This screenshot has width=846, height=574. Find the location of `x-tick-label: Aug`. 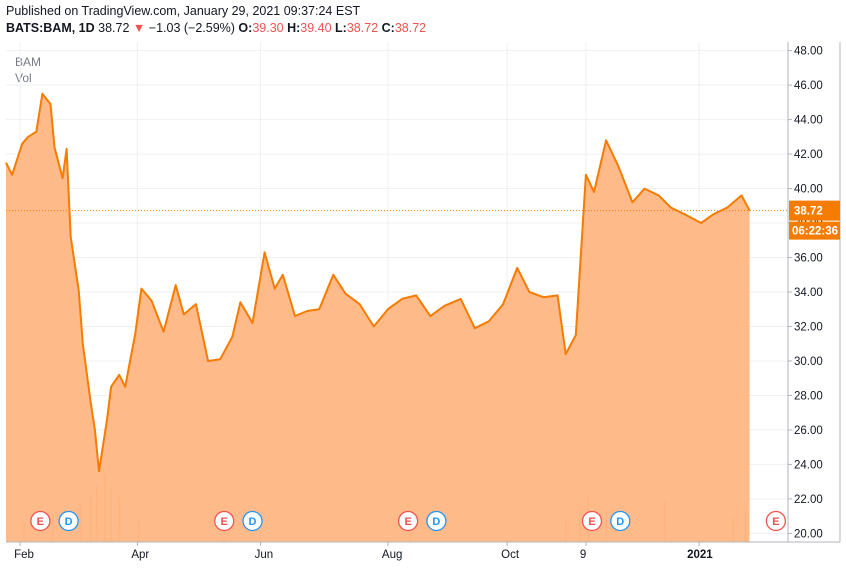

x-tick-label: Aug is located at coordinates (392, 555).